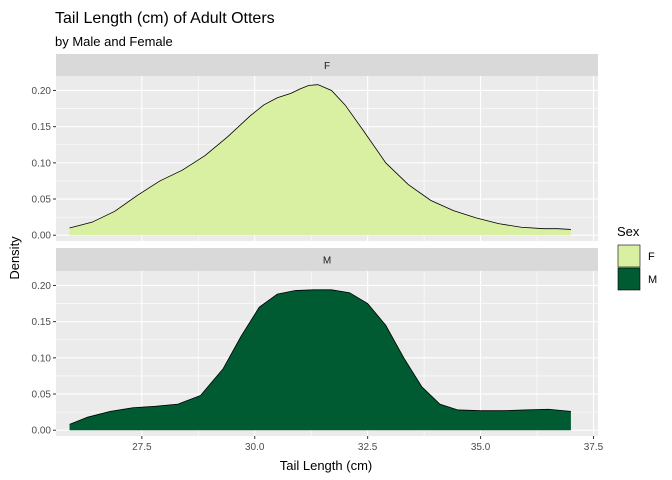  Describe the element at coordinates (594, 447) in the screenshot. I see `x-tick-label: 37.5` at that location.